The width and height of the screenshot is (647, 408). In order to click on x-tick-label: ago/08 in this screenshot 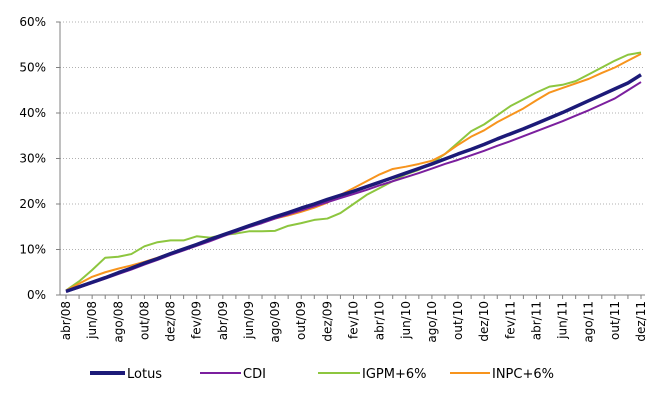, I will do `click(118, 322)`.